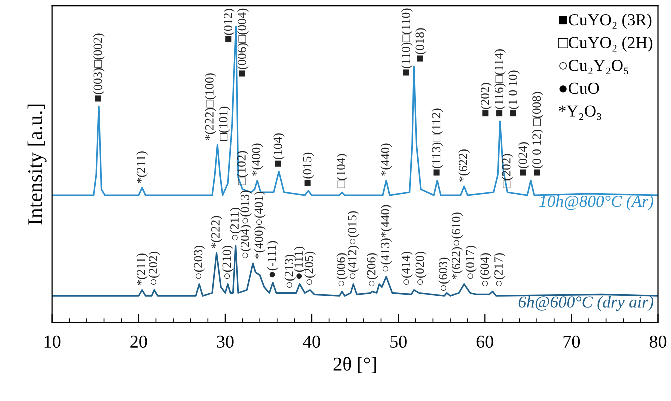 The height and width of the screenshot is (401, 671). Describe the element at coordinates (407, 269) in the screenshot. I see `annotation: ○(414)` at that location.